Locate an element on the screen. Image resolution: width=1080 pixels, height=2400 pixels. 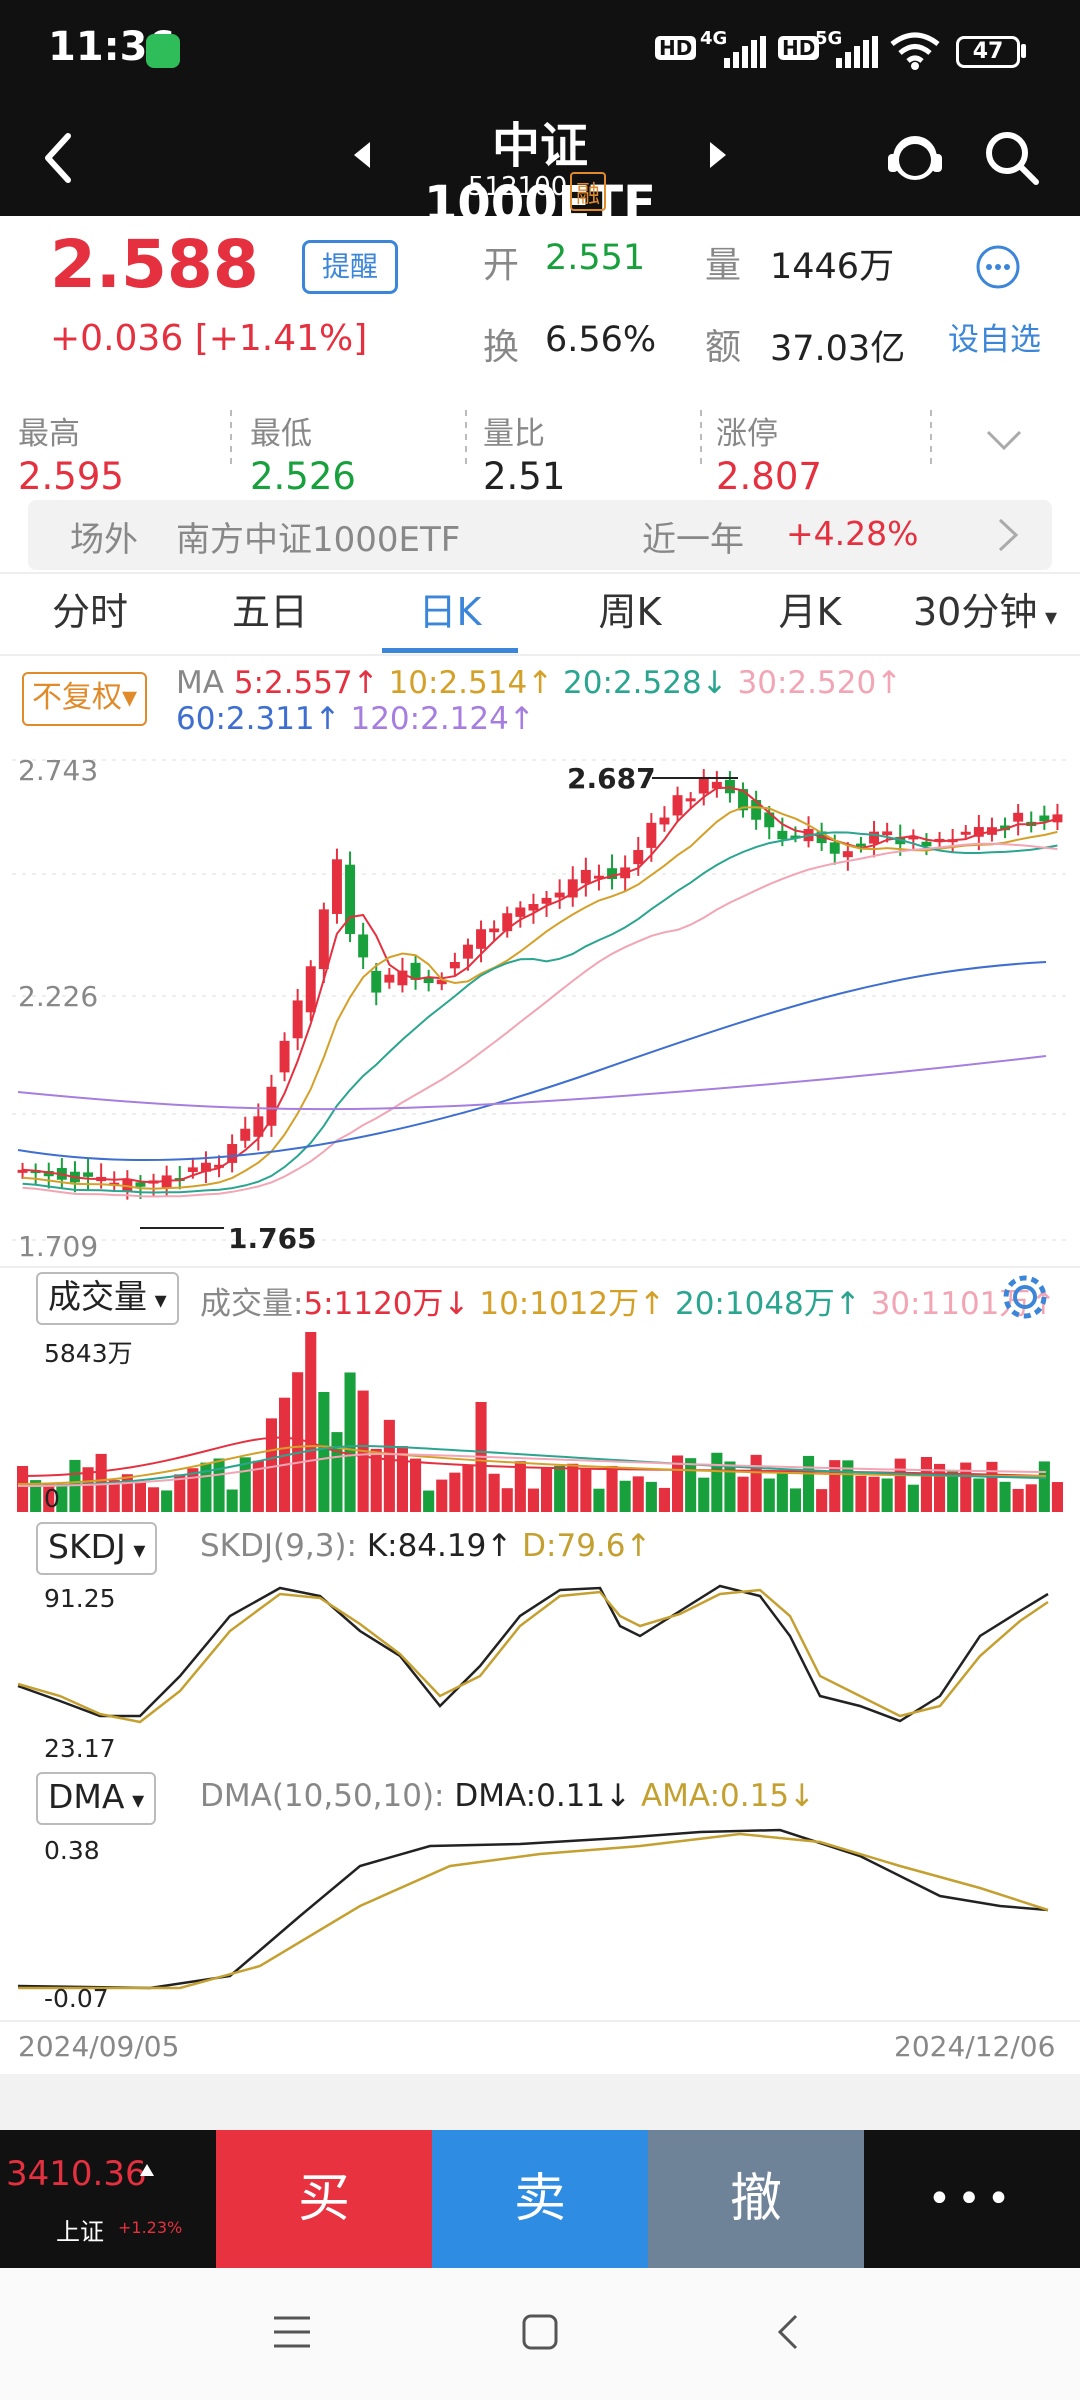
tab-daily-k: 日K is located at coordinates (450, 612).